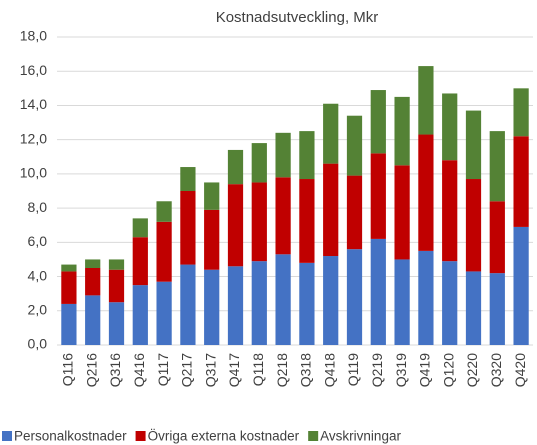 The image size is (537, 445). Describe the element at coordinates (448, 370) in the screenshot. I see `x-tick-label: Q120` at that location.